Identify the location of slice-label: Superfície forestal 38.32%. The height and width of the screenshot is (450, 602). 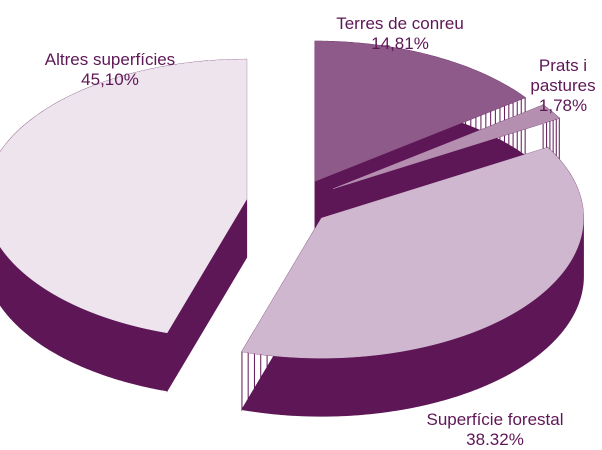
(495, 430).